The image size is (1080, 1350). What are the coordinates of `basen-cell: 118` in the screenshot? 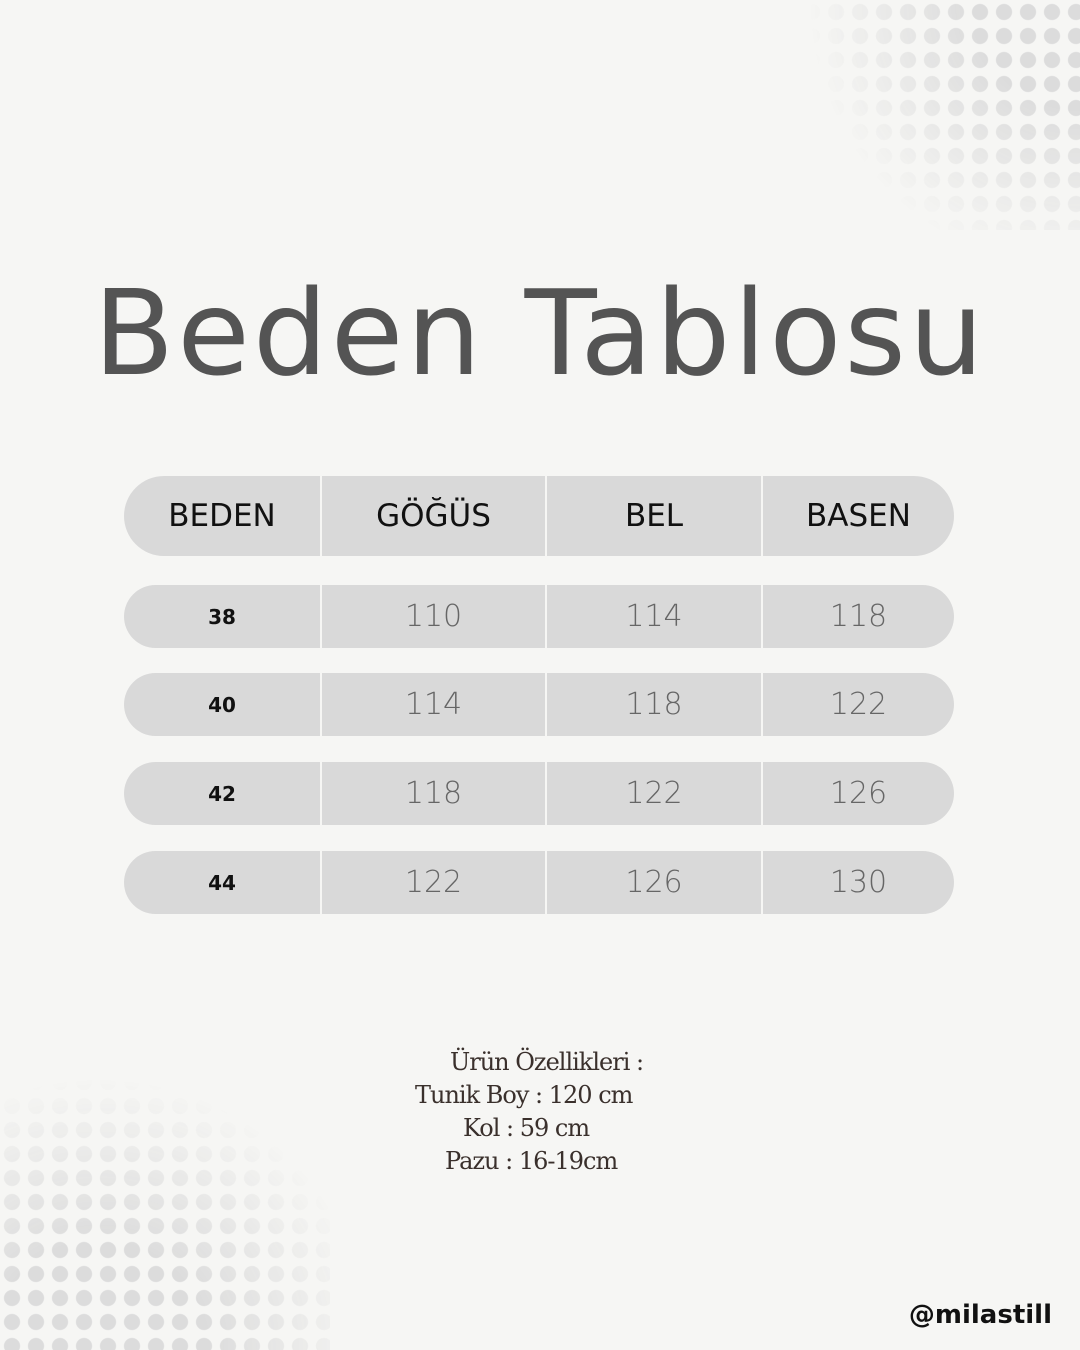 It's located at (858, 616).